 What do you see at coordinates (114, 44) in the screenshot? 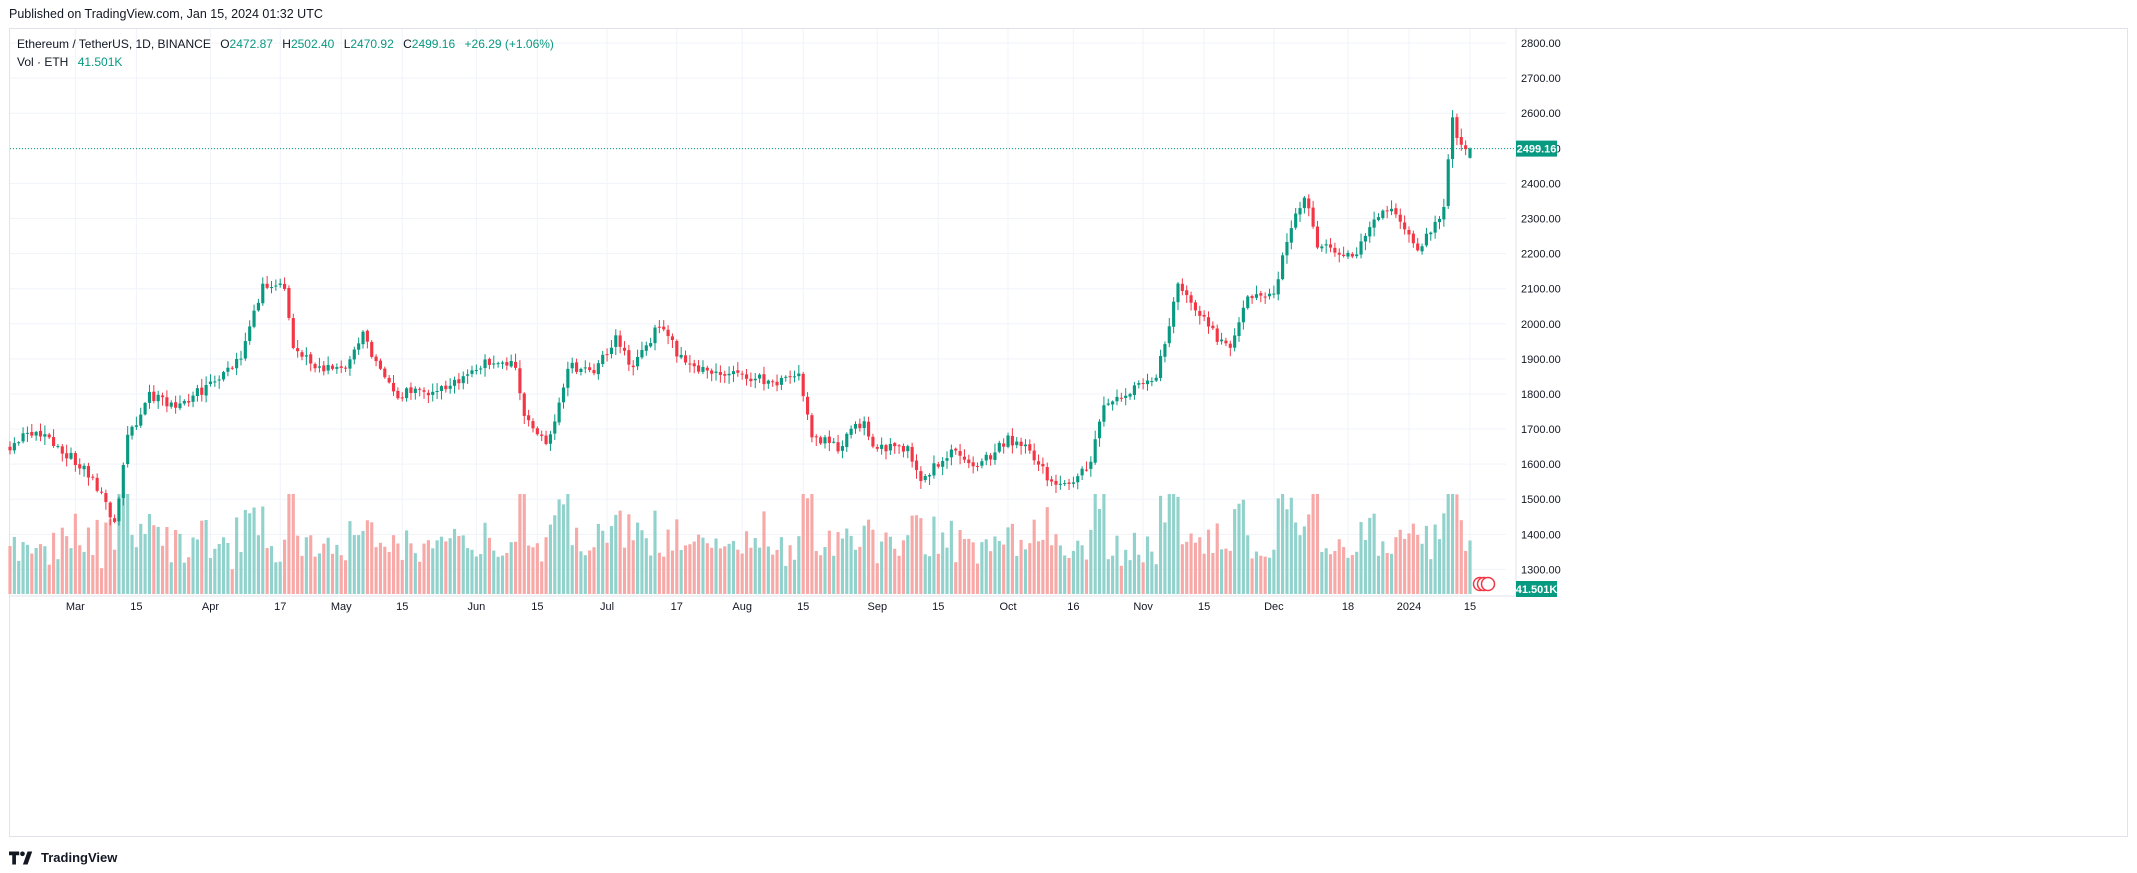
I see `symbol-name: Ethereum / TetherUS, 1D, BINANCE` at bounding box center [114, 44].